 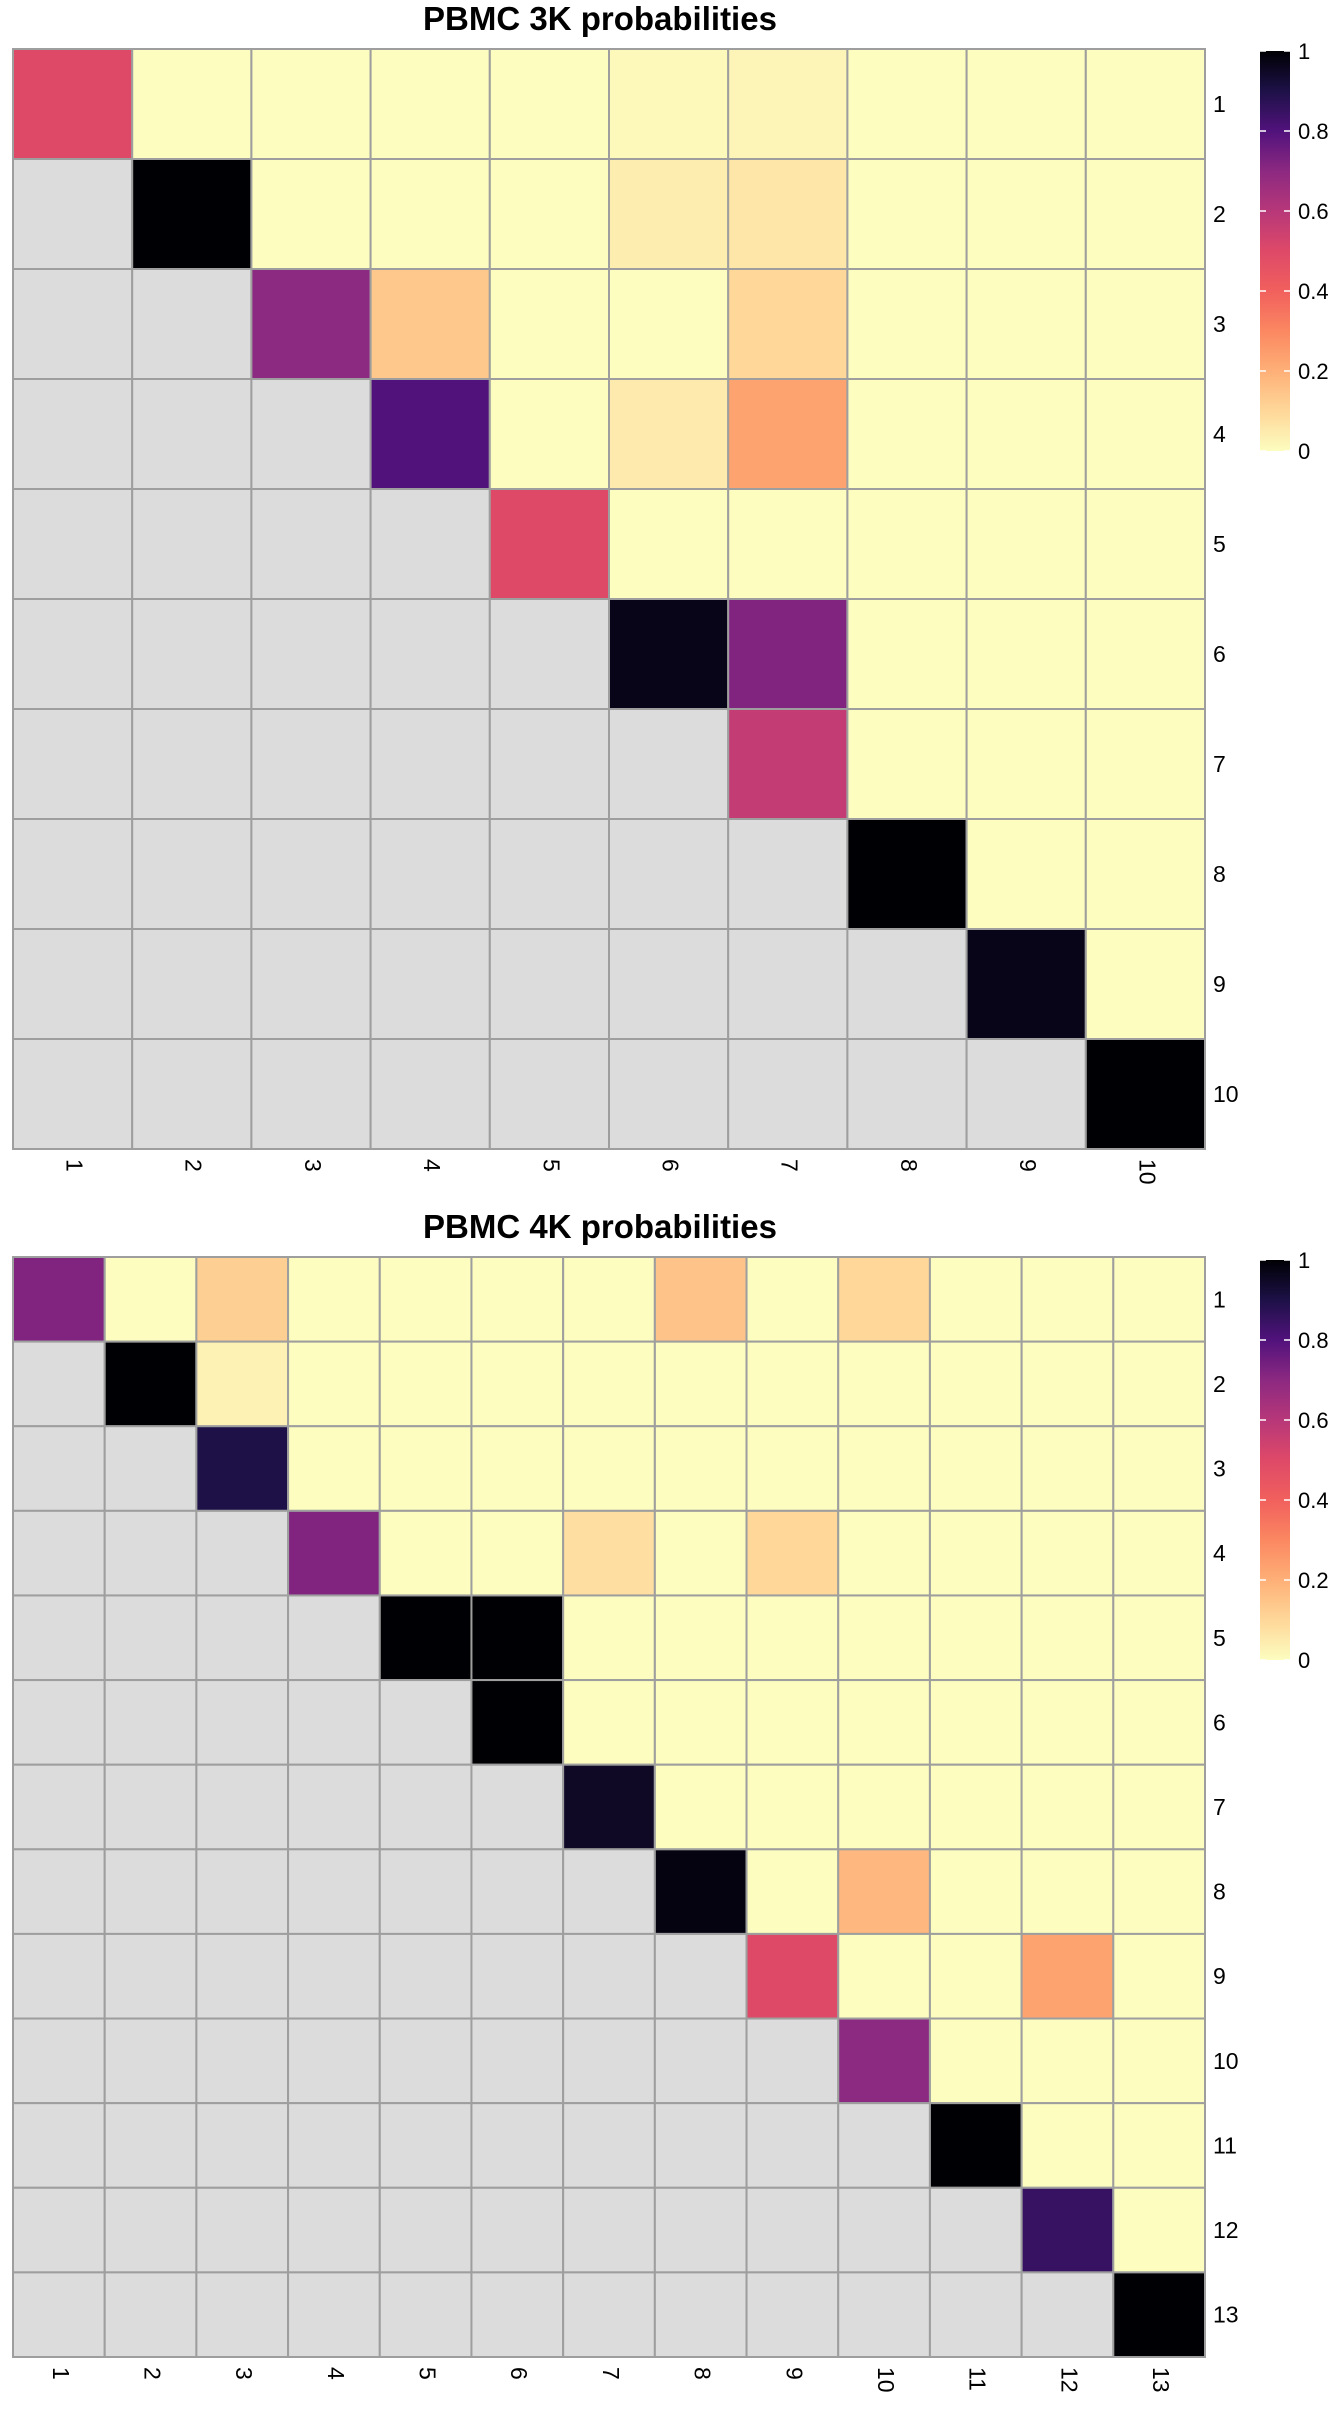 I want to click on row-tick-label: 9, so click(x=1219, y=1976).